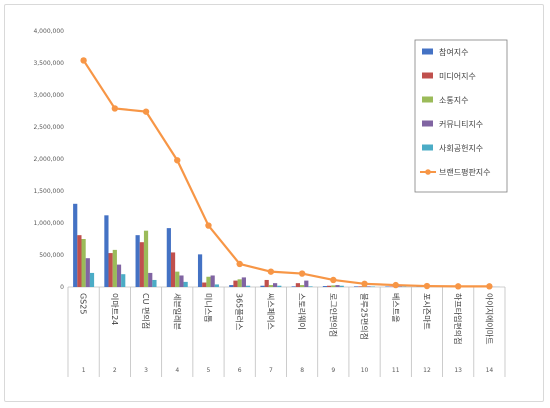 Image resolution: width=550 pixels, height=408 pixels. I want to click on y-tick-label: 500,000, so click(51, 255).